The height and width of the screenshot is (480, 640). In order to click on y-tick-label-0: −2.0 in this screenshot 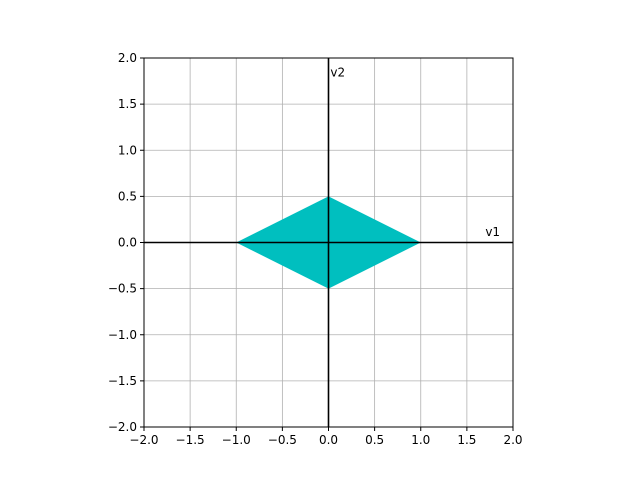, I will do `click(122, 427)`.